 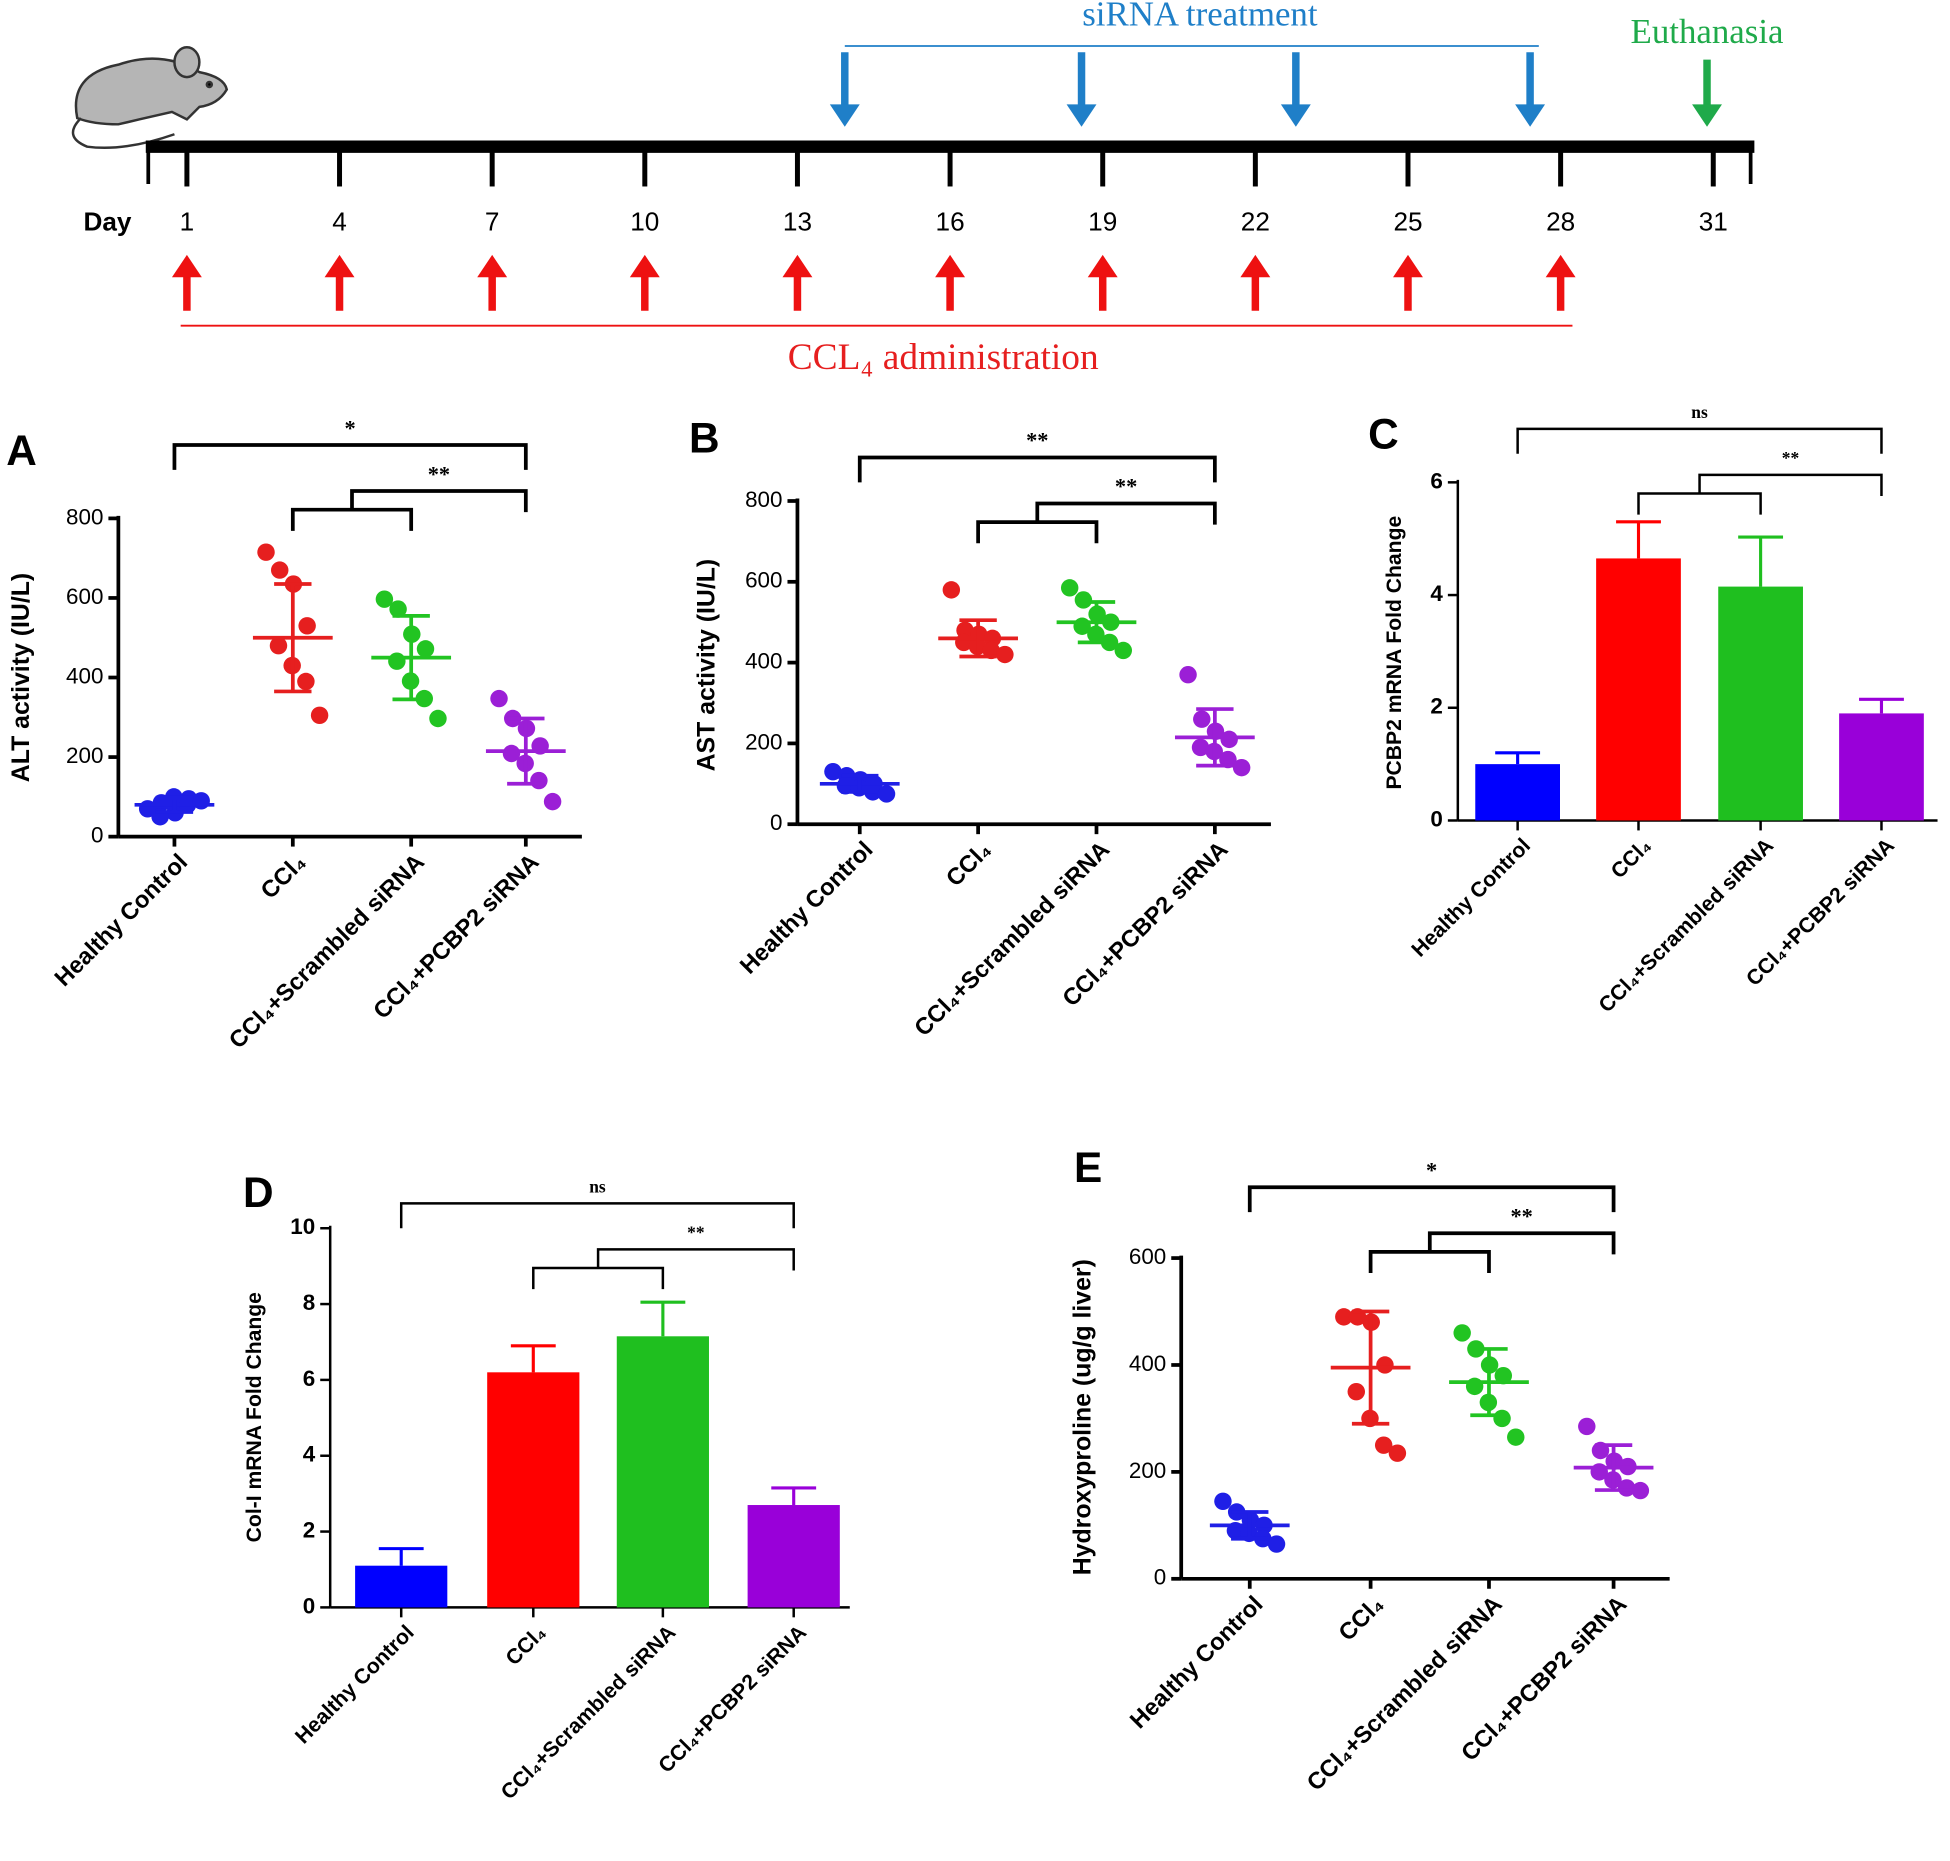 I want to click on day-number: 1, so click(x=187, y=222).